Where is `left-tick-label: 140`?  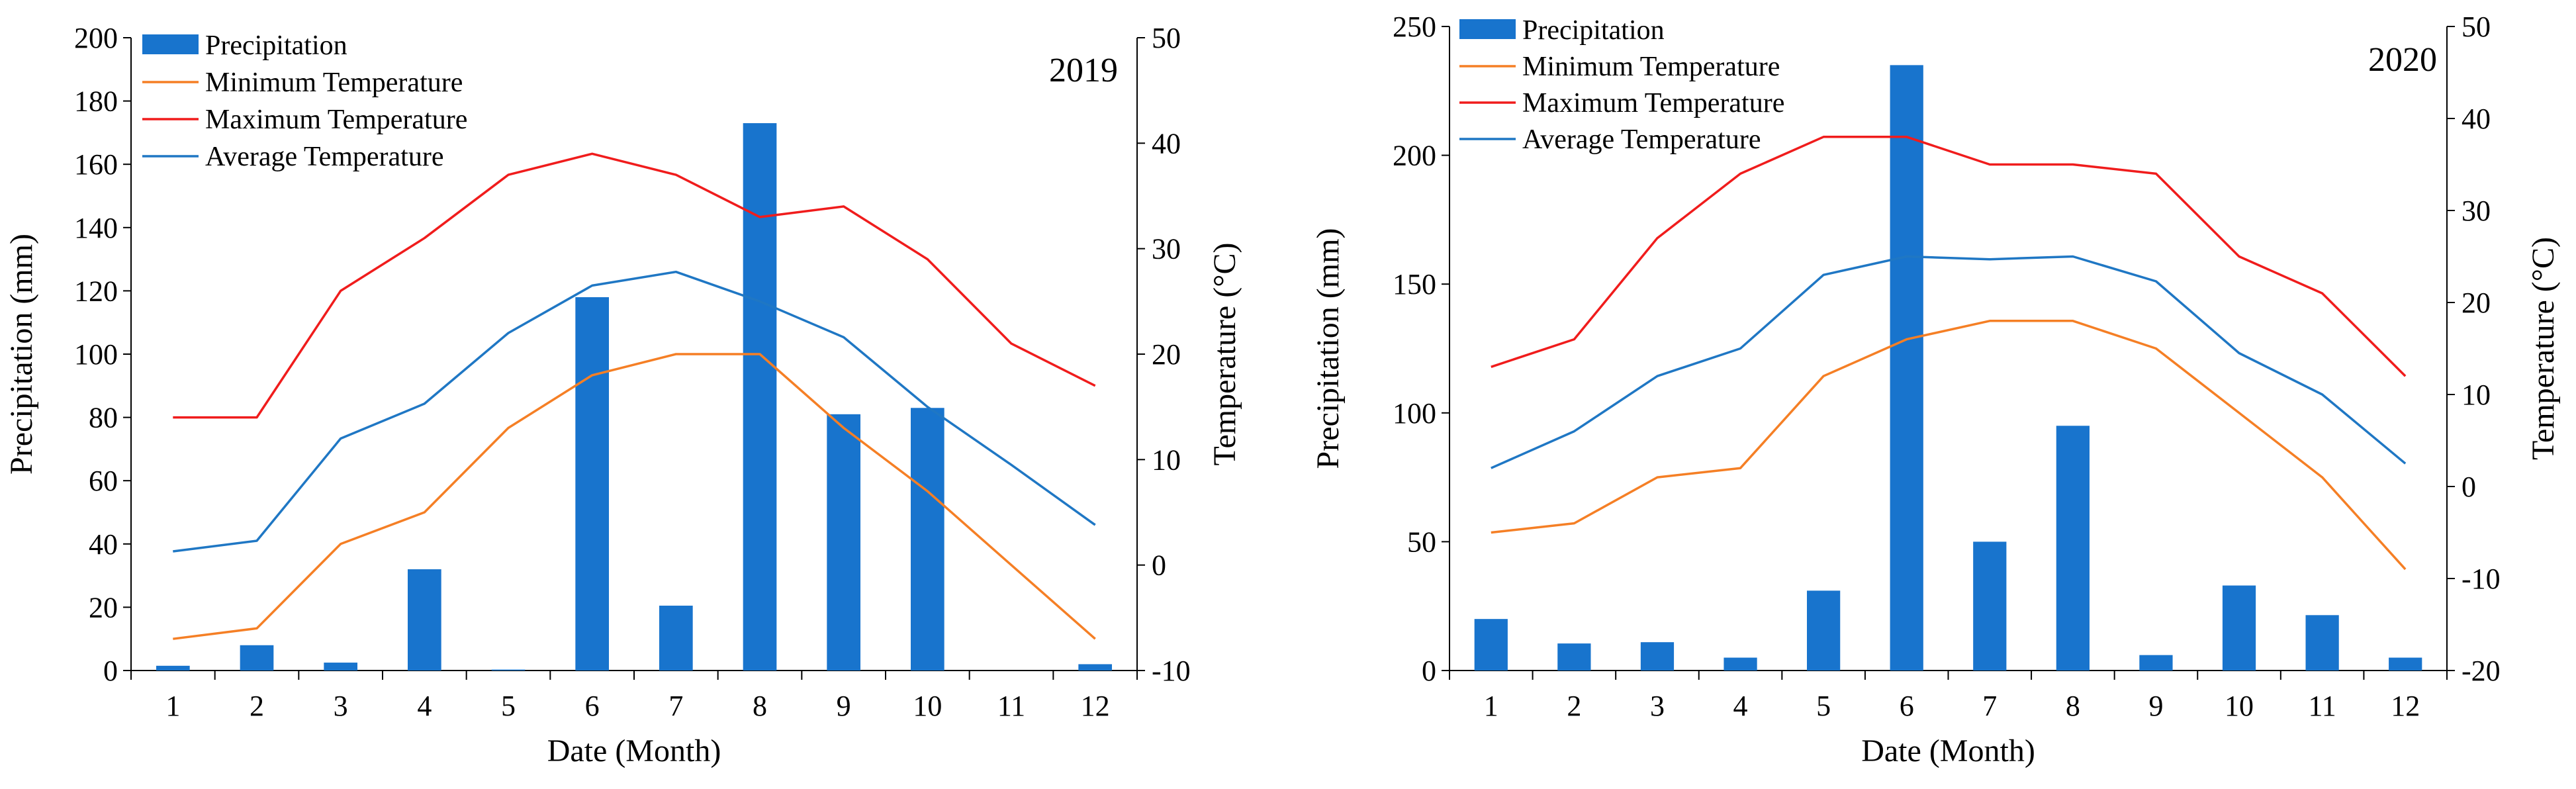
left-tick-label: 140 is located at coordinates (96, 228).